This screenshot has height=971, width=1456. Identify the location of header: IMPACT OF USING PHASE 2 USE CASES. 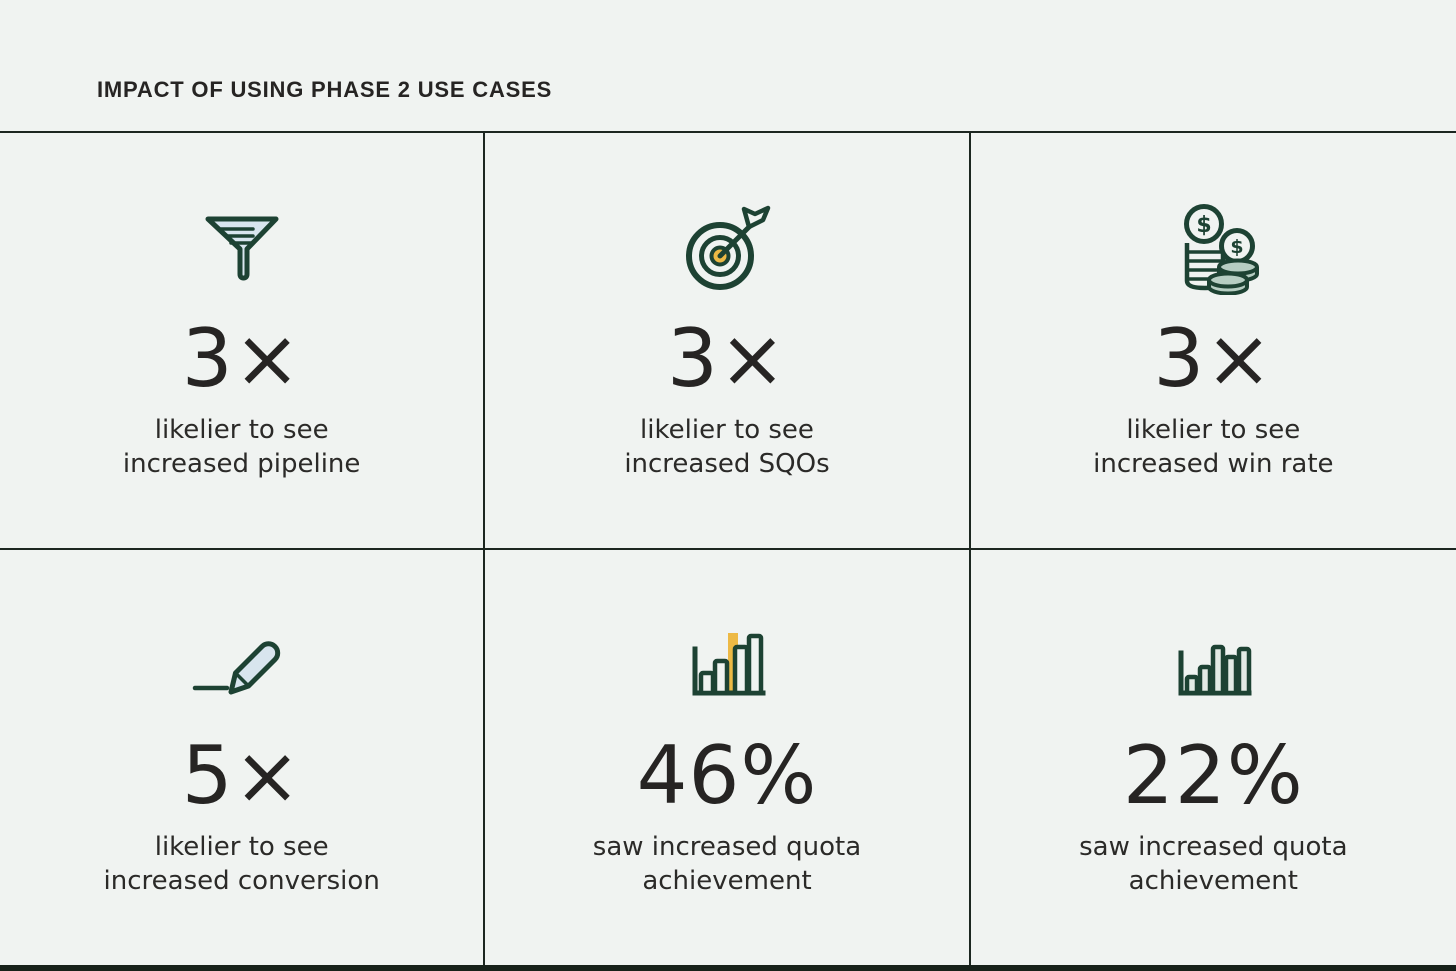
(728, 65).